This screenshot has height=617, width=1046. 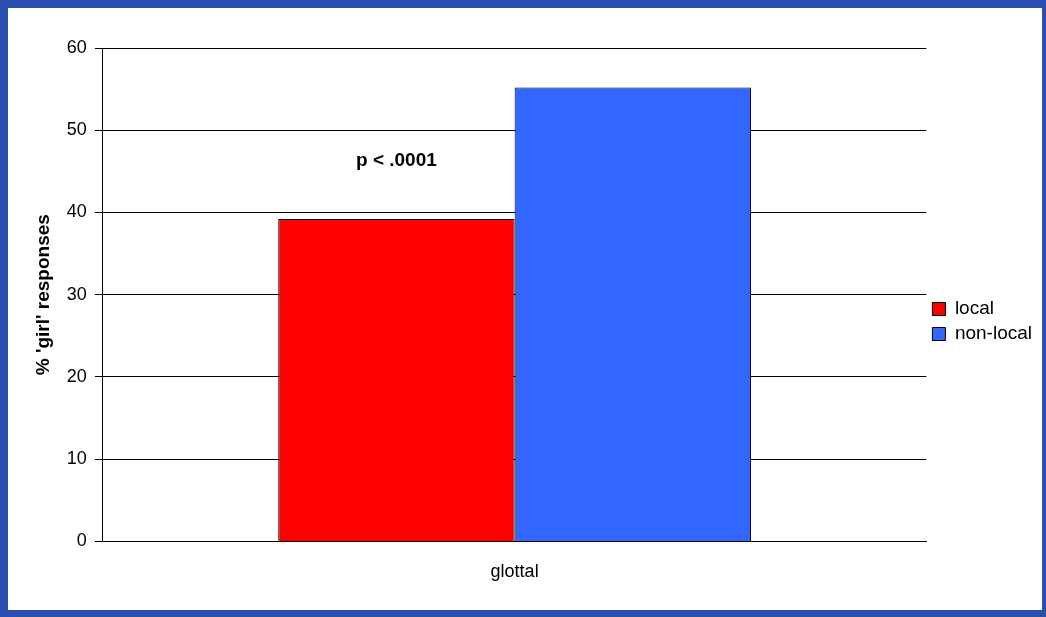 What do you see at coordinates (76, 375) in the screenshot?
I see `y-tick-label: 20` at bounding box center [76, 375].